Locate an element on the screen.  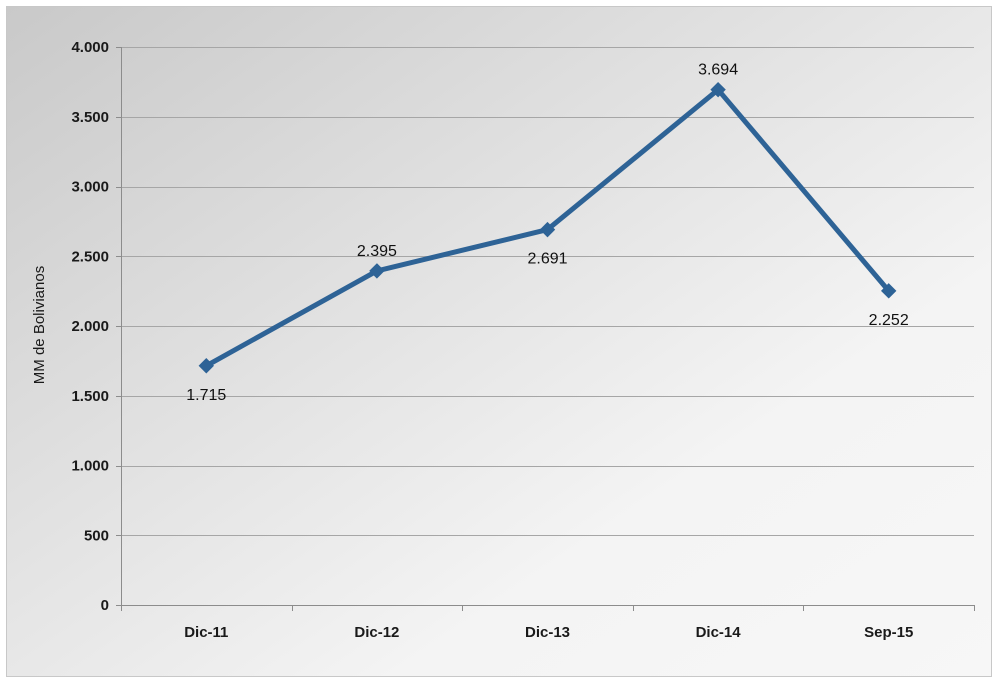
x-tick-label: Dic-13 is located at coordinates (547, 632).